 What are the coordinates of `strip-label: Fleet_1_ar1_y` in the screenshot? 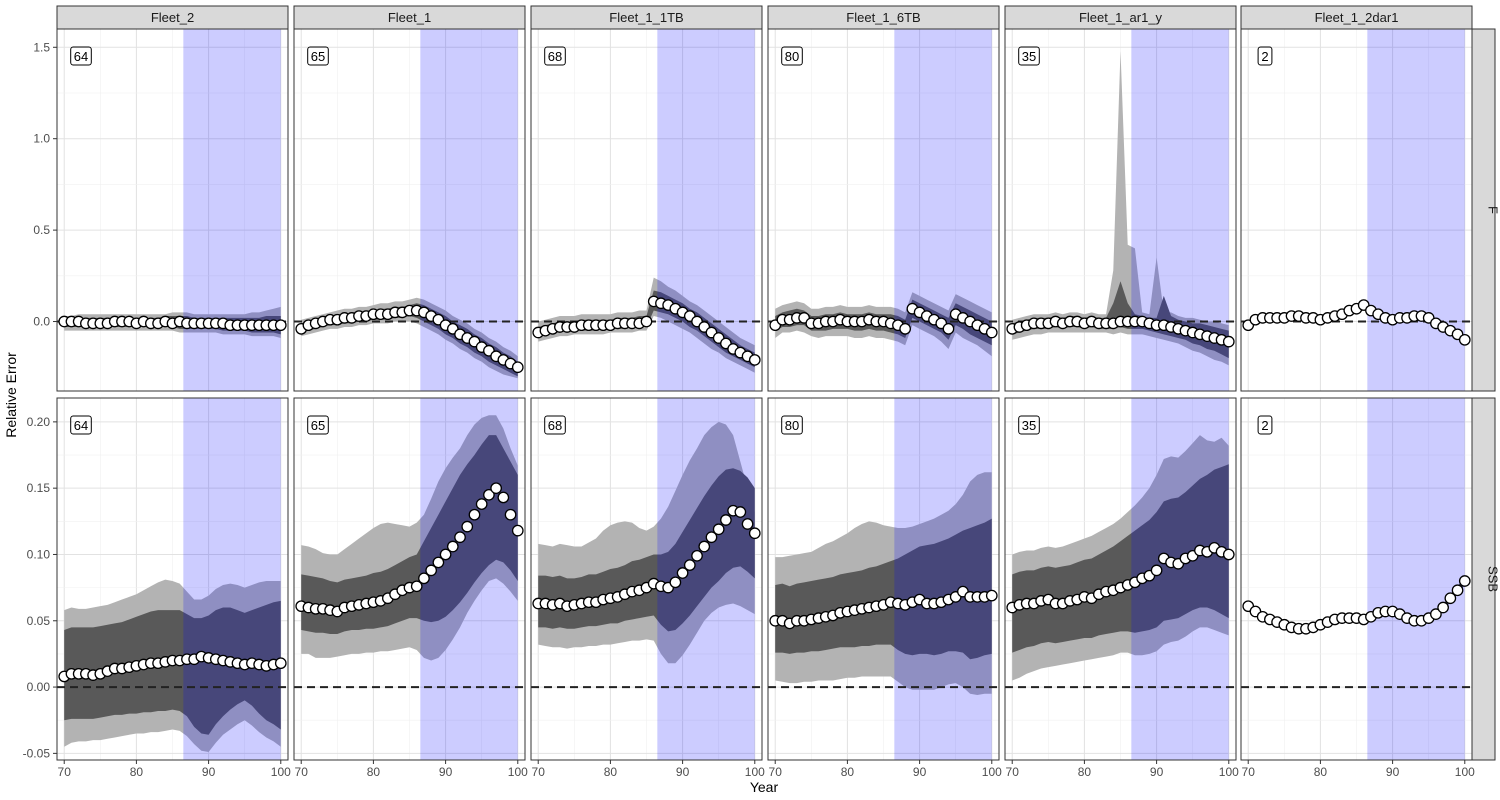 It's located at (1121, 17).